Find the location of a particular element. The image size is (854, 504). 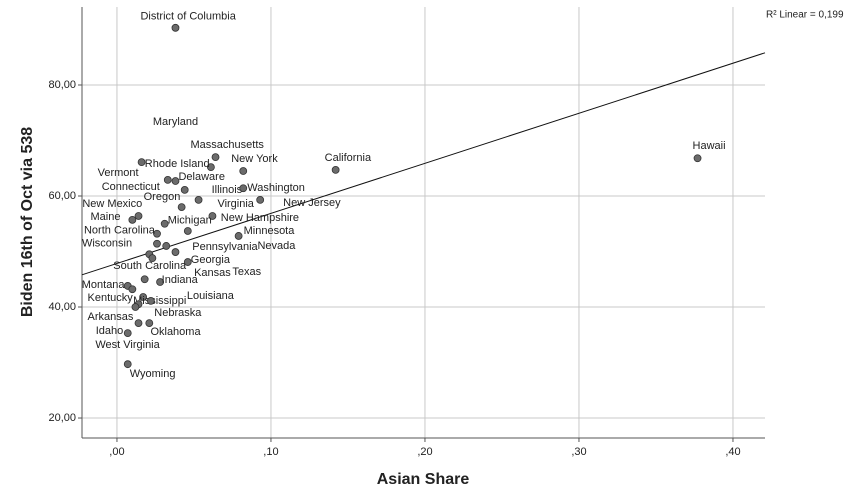

point-label: Kentucky is located at coordinates (111, 298).